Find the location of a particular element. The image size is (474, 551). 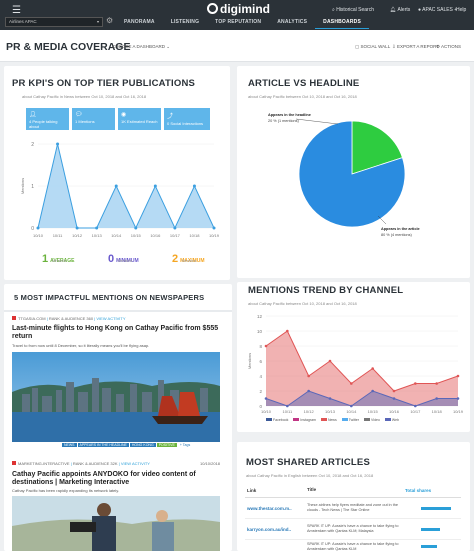

nav-listening: LISTENING is located at coordinates (185, 22).